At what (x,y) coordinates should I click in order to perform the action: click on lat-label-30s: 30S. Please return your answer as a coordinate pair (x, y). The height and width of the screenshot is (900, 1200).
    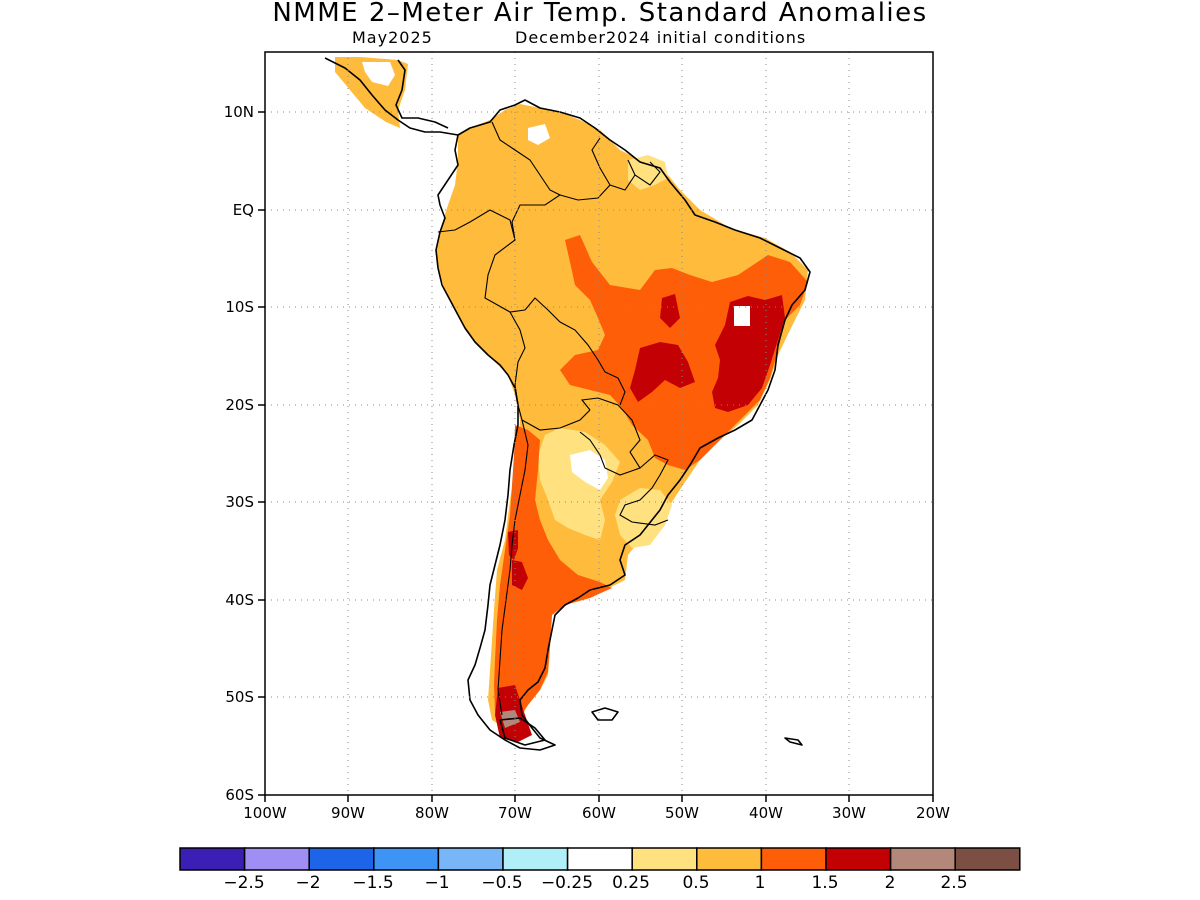
    Looking at the image, I should click on (239, 502).